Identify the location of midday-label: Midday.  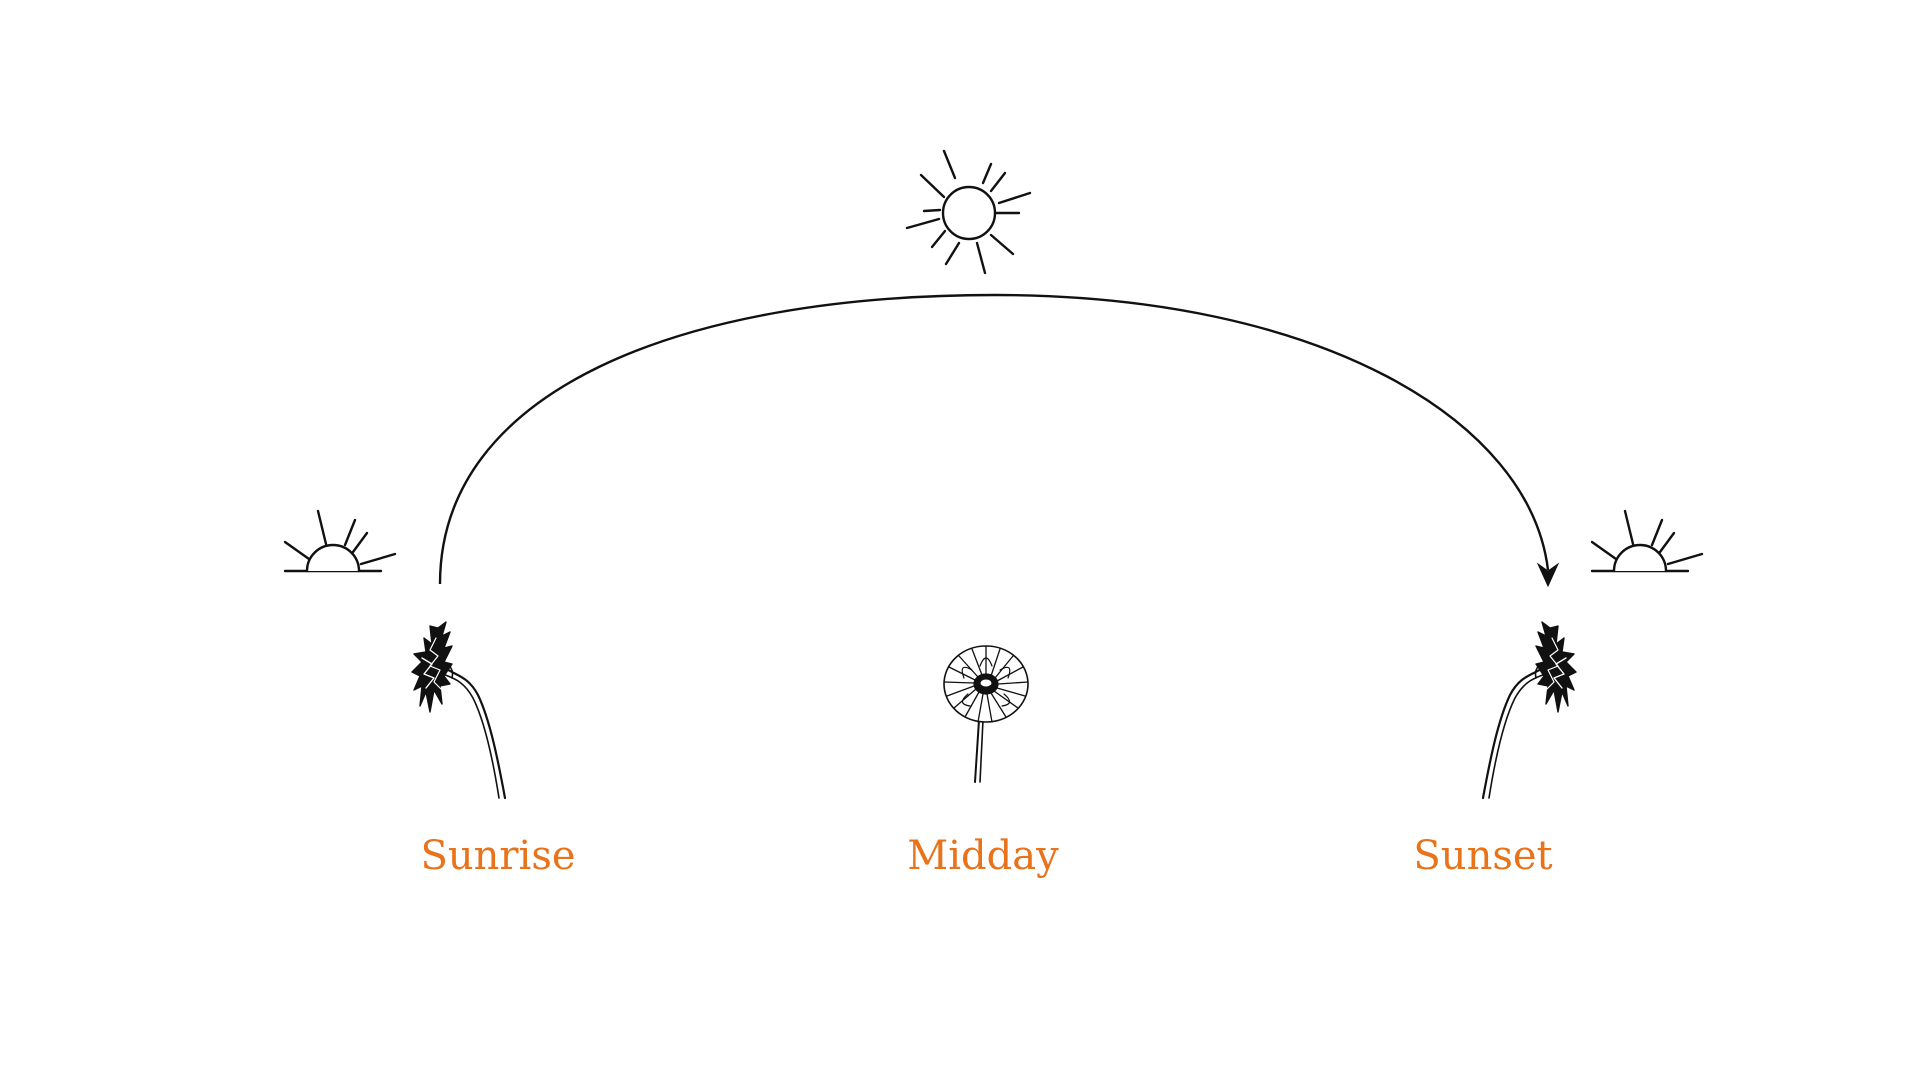
(983, 856).